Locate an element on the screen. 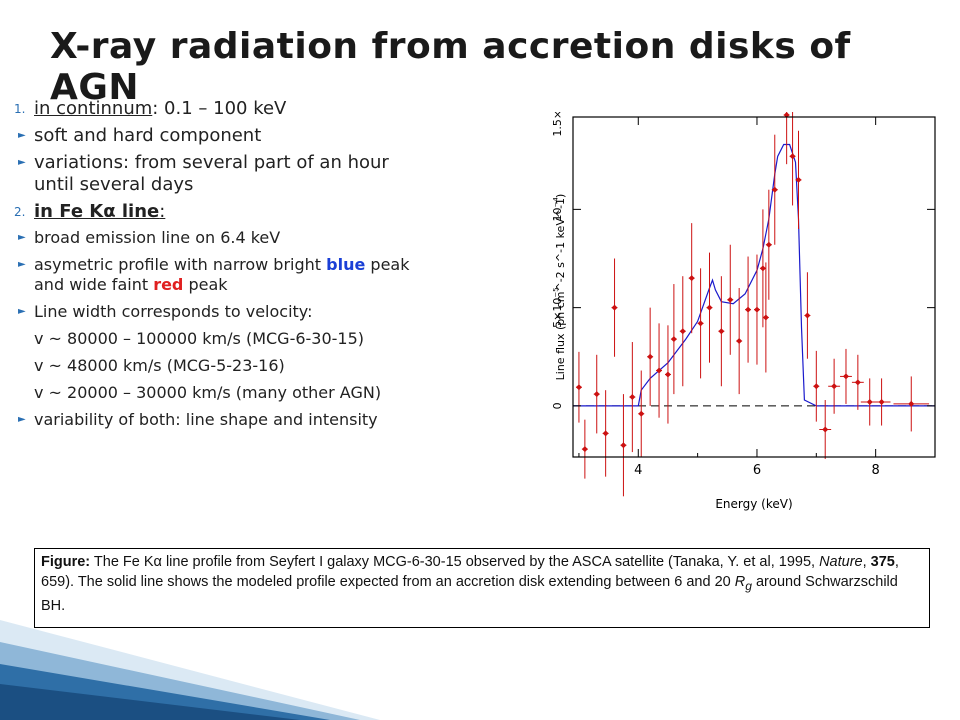 The height and width of the screenshot is (720, 960). y-tick-label: 1.5×10⁻⁴ is located at coordinates (557, 124).